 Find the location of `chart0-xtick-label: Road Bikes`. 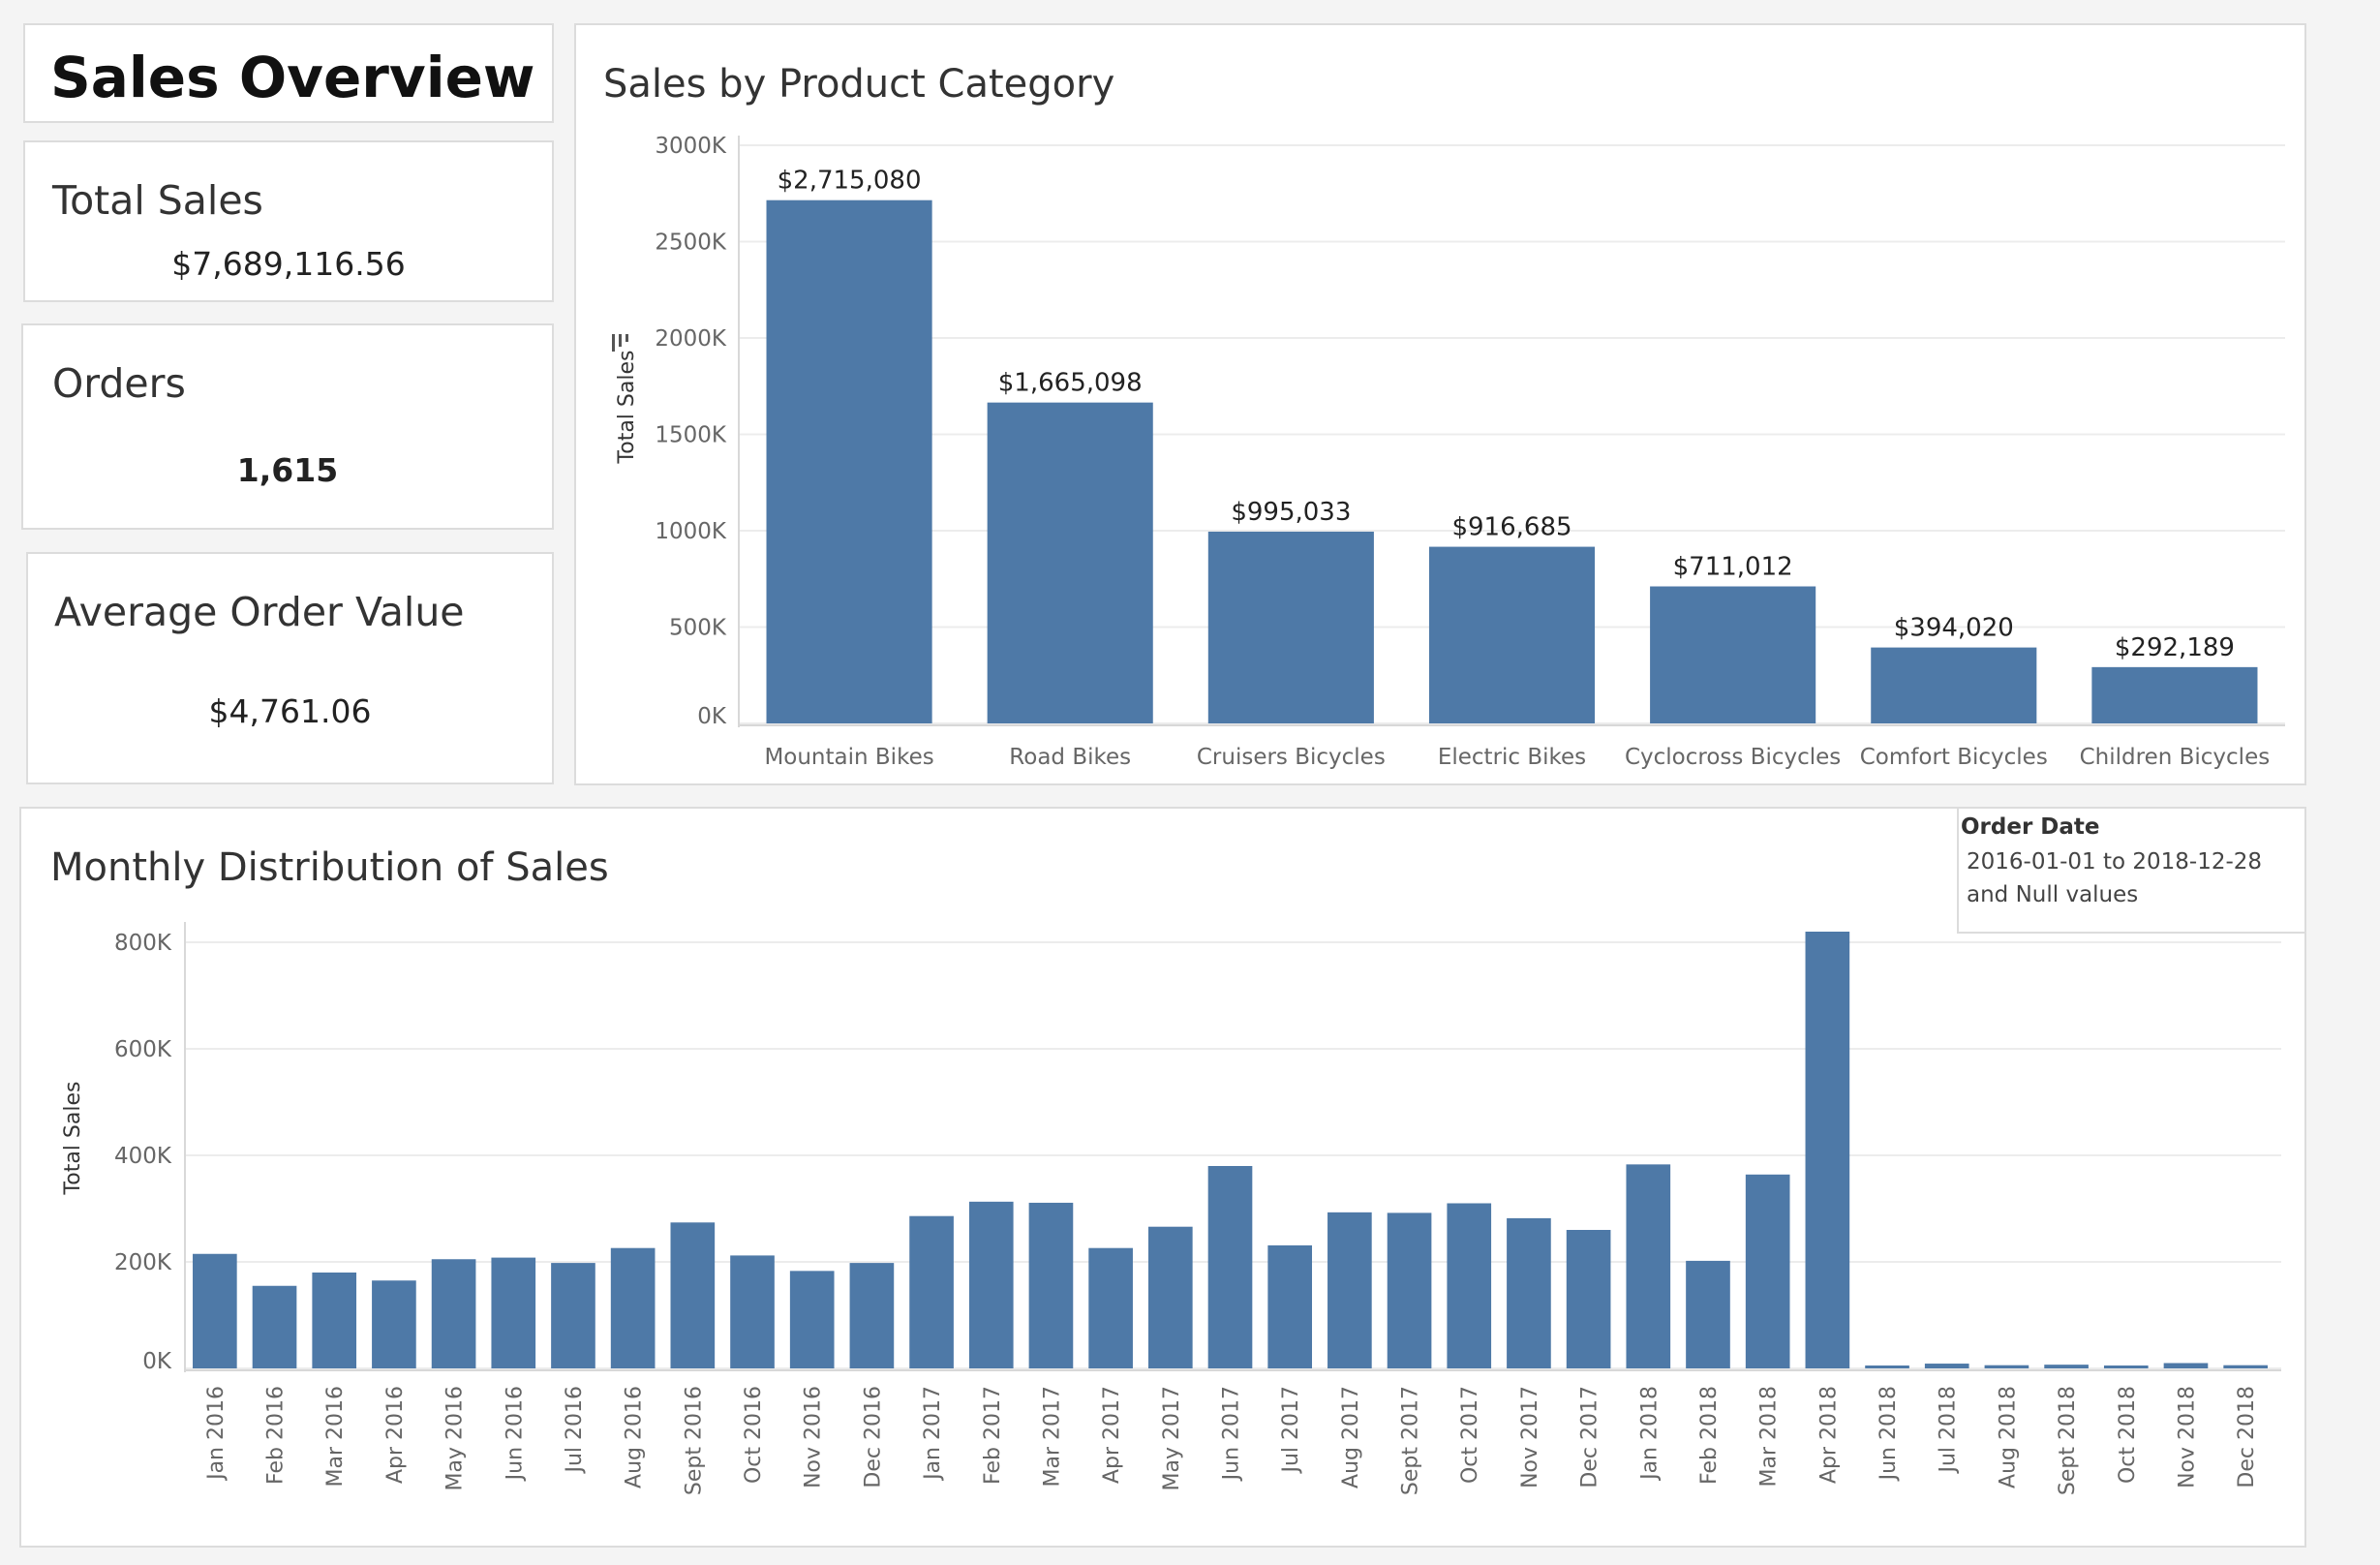

chart0-xtick-label: Road Bikes is located at coordinates (1070, 757).